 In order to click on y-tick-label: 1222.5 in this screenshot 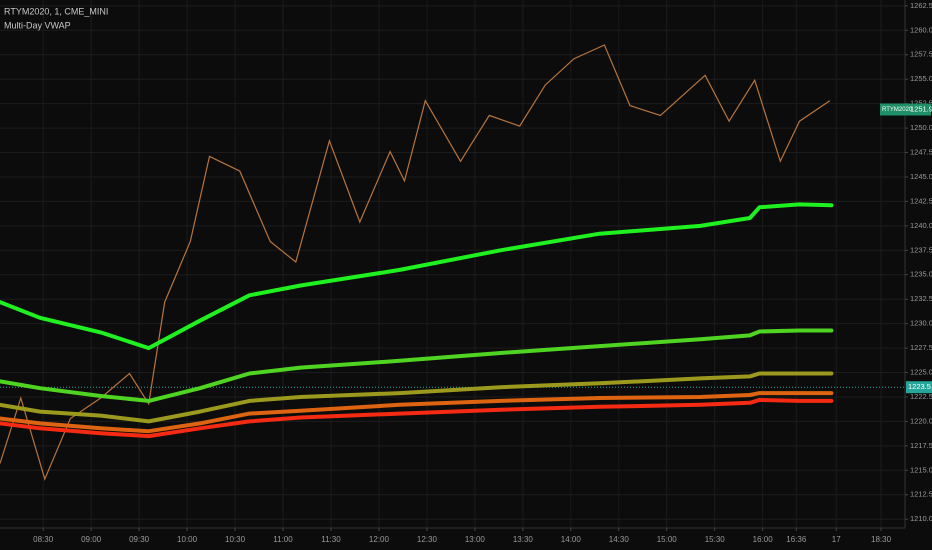, I will do `click(921, 396)`.